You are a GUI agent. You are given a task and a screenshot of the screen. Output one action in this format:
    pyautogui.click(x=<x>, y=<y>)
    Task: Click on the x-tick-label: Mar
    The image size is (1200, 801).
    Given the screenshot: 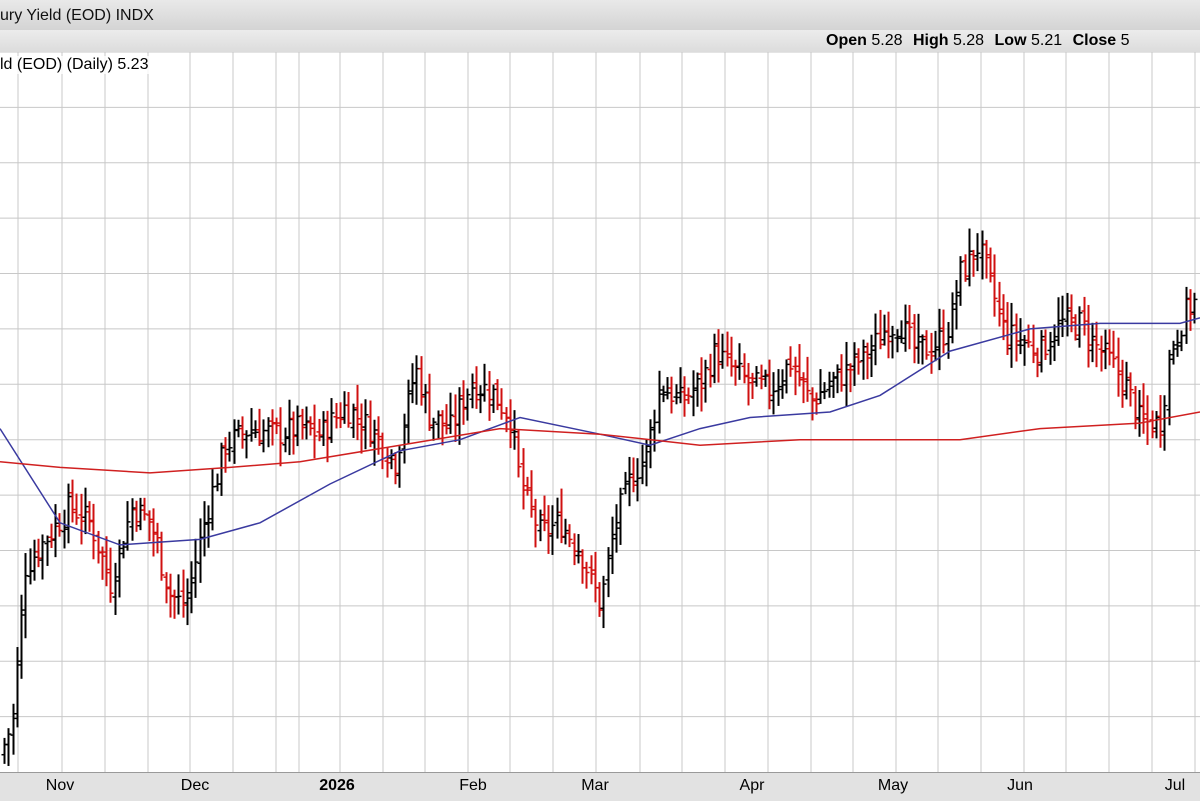 What is the action you would take?
    pyautogui.click(x=595, y=785)
    